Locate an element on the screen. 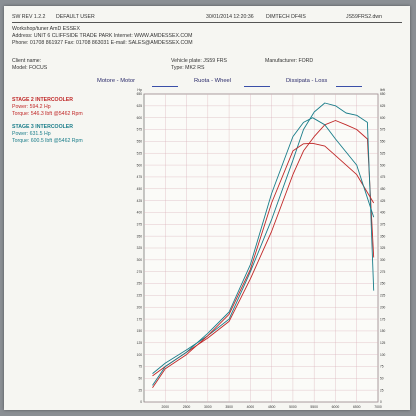 The width and height of the screenshot is (416, 416). stage-2-power: Power: 594.2 Hp is located at coordinates (31, 107).